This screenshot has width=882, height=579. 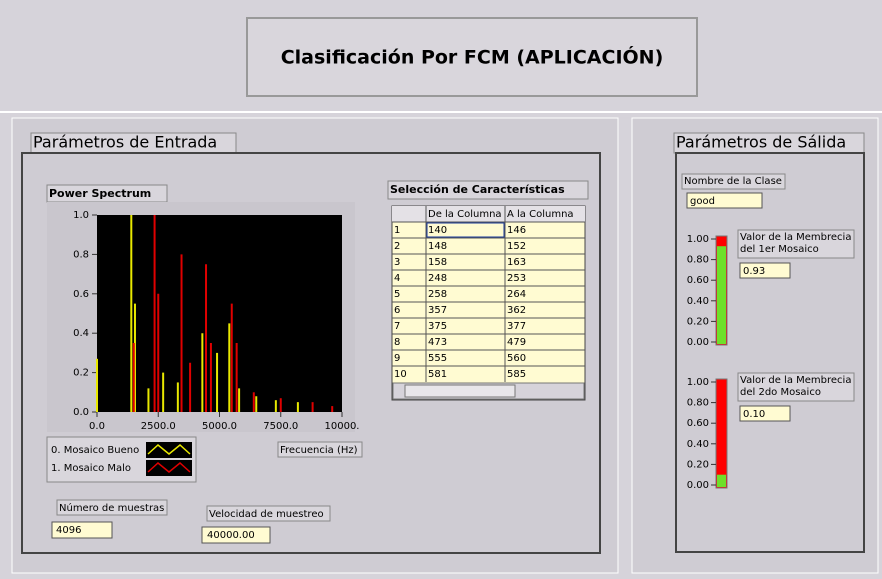 What do you see at coordinates (721, 433) in the screenshot?
I see `slide-track` at bounding box center [721, 433].